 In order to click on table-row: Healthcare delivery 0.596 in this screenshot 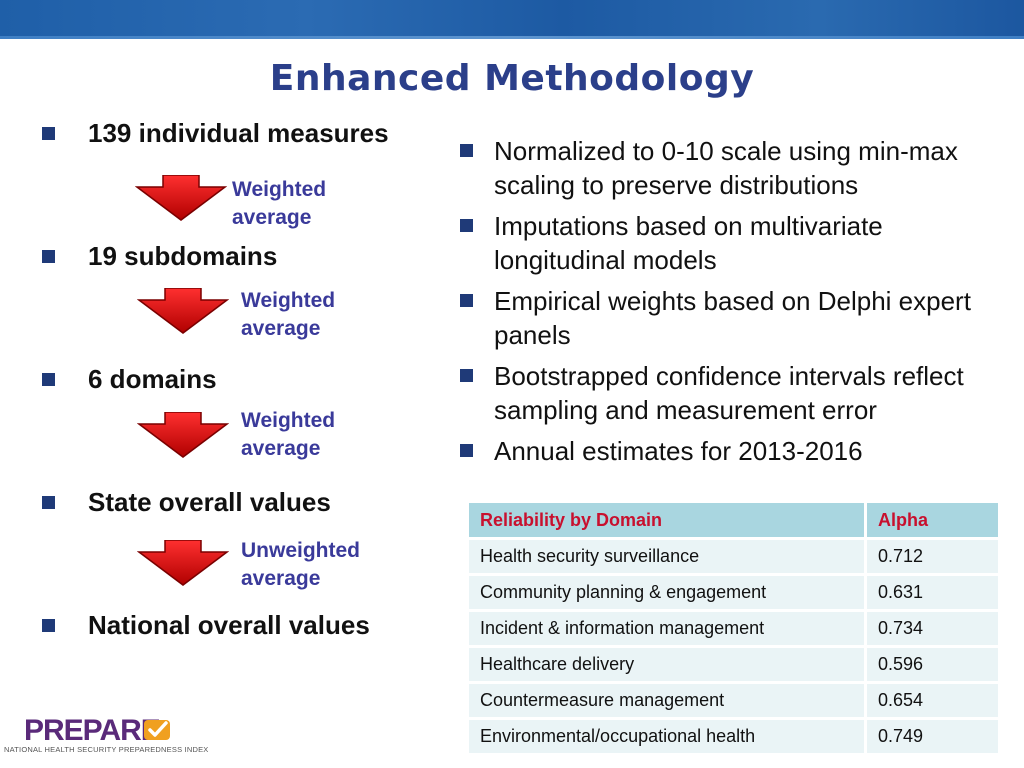, I will do `click(733, 664)`.